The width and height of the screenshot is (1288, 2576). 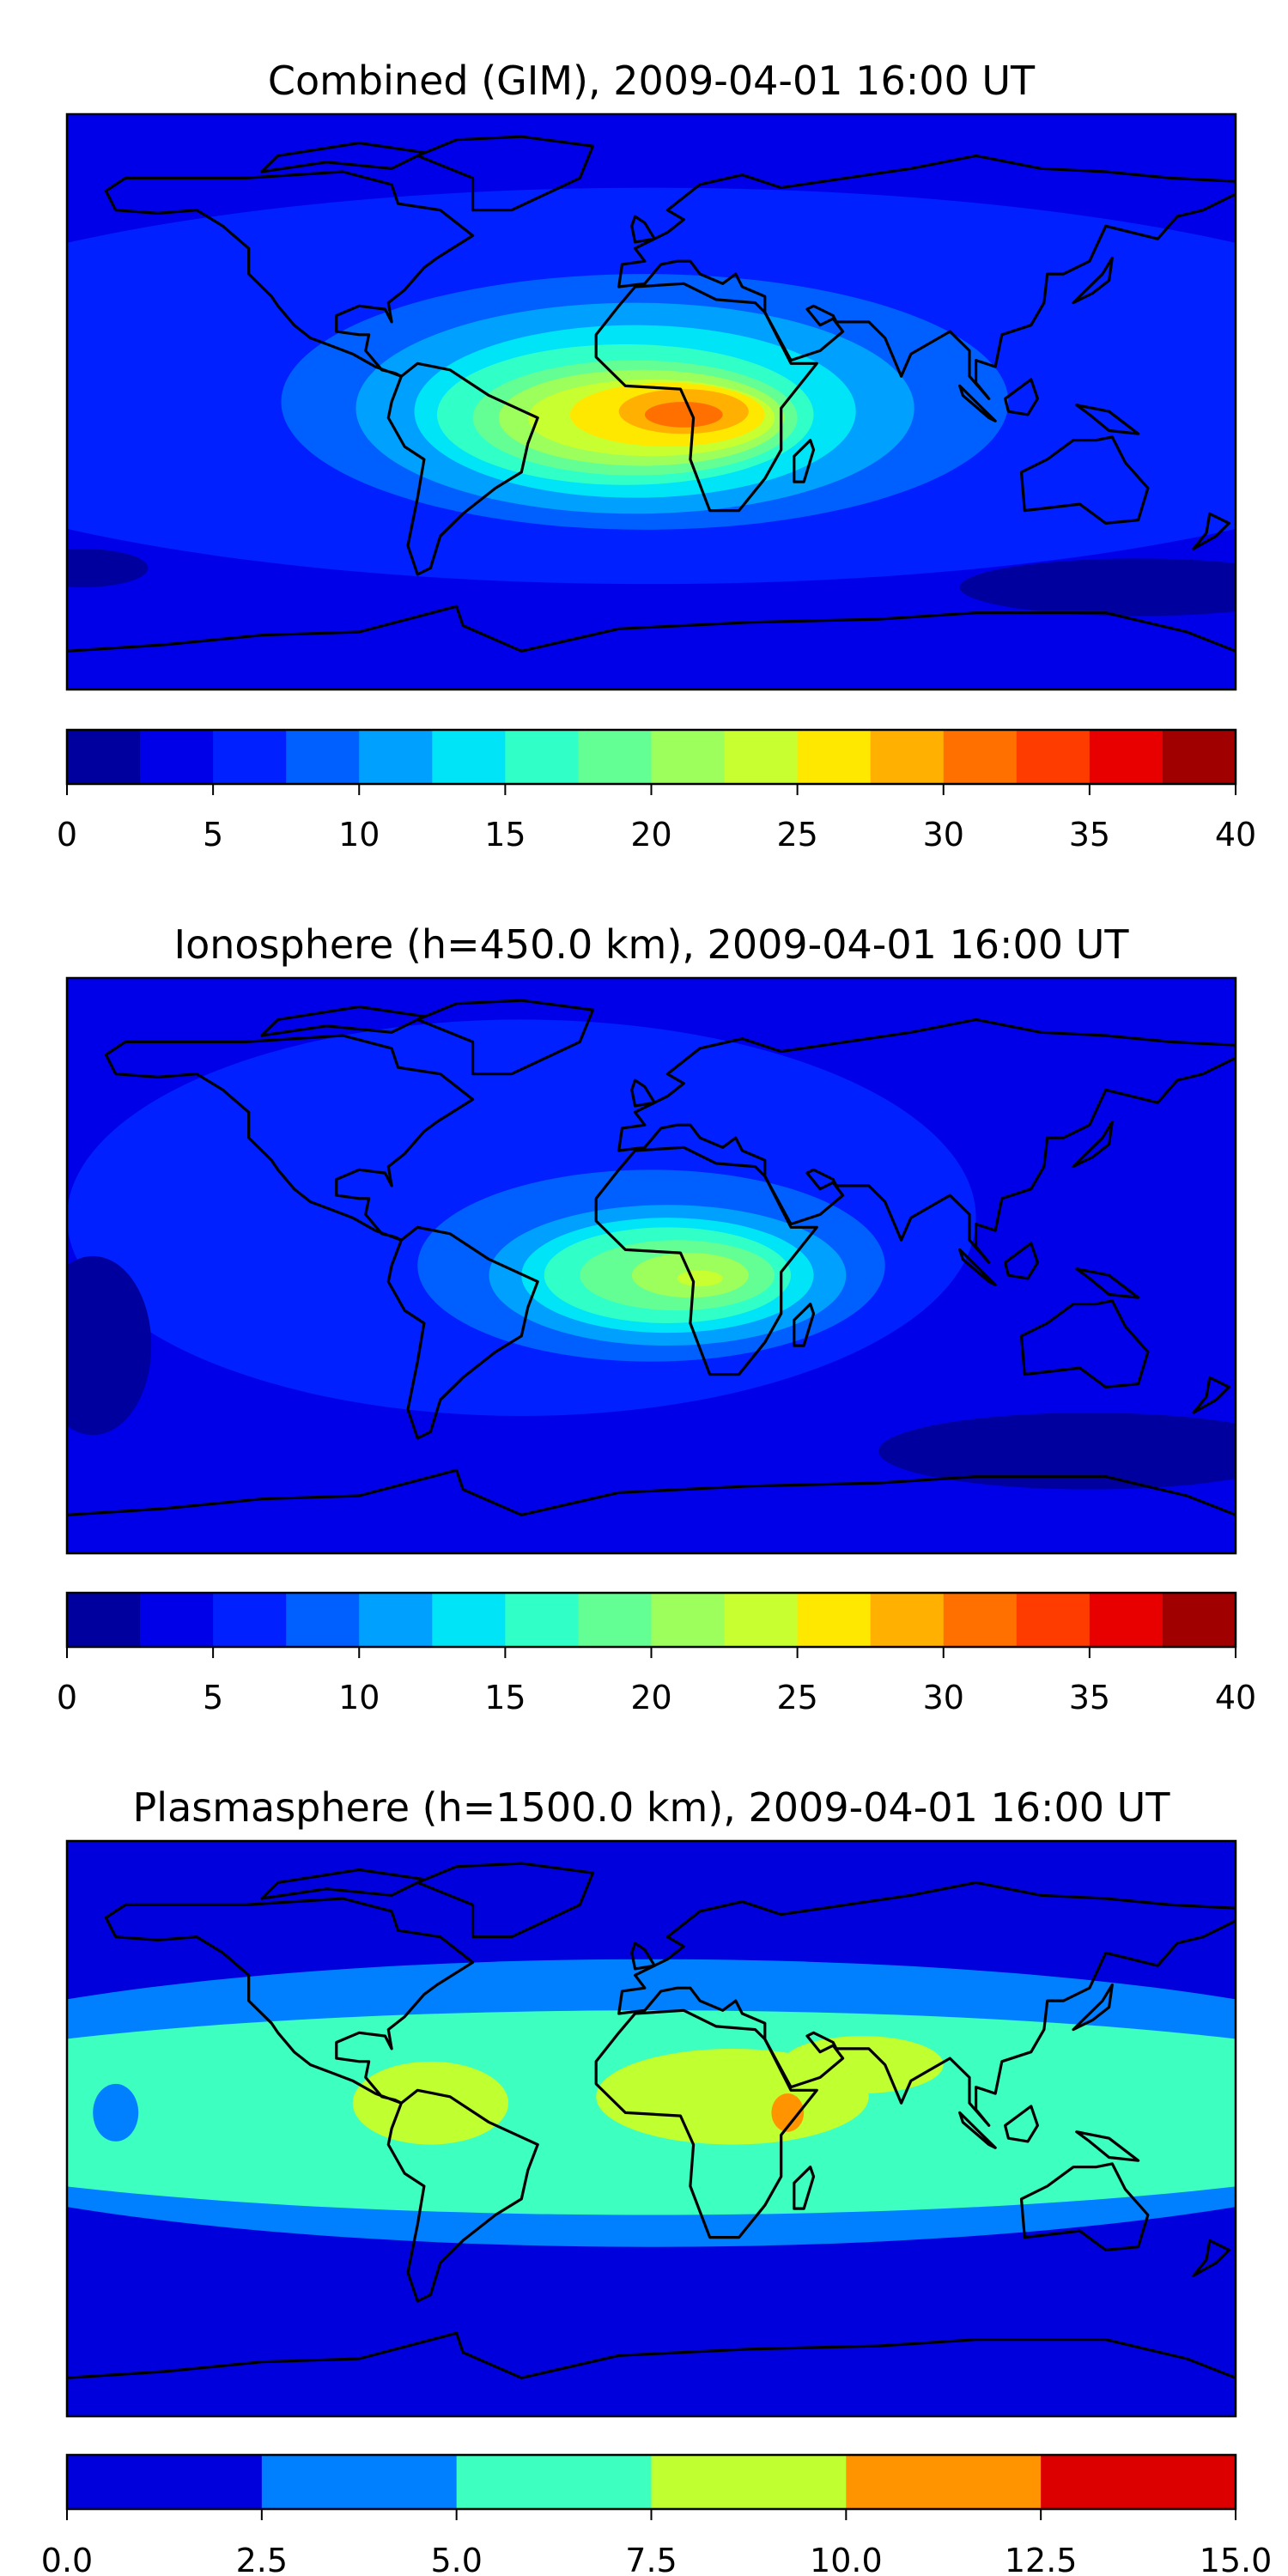 I want to click on colorbar-tick-label: 15.0, so click(x=1236, y=2559).